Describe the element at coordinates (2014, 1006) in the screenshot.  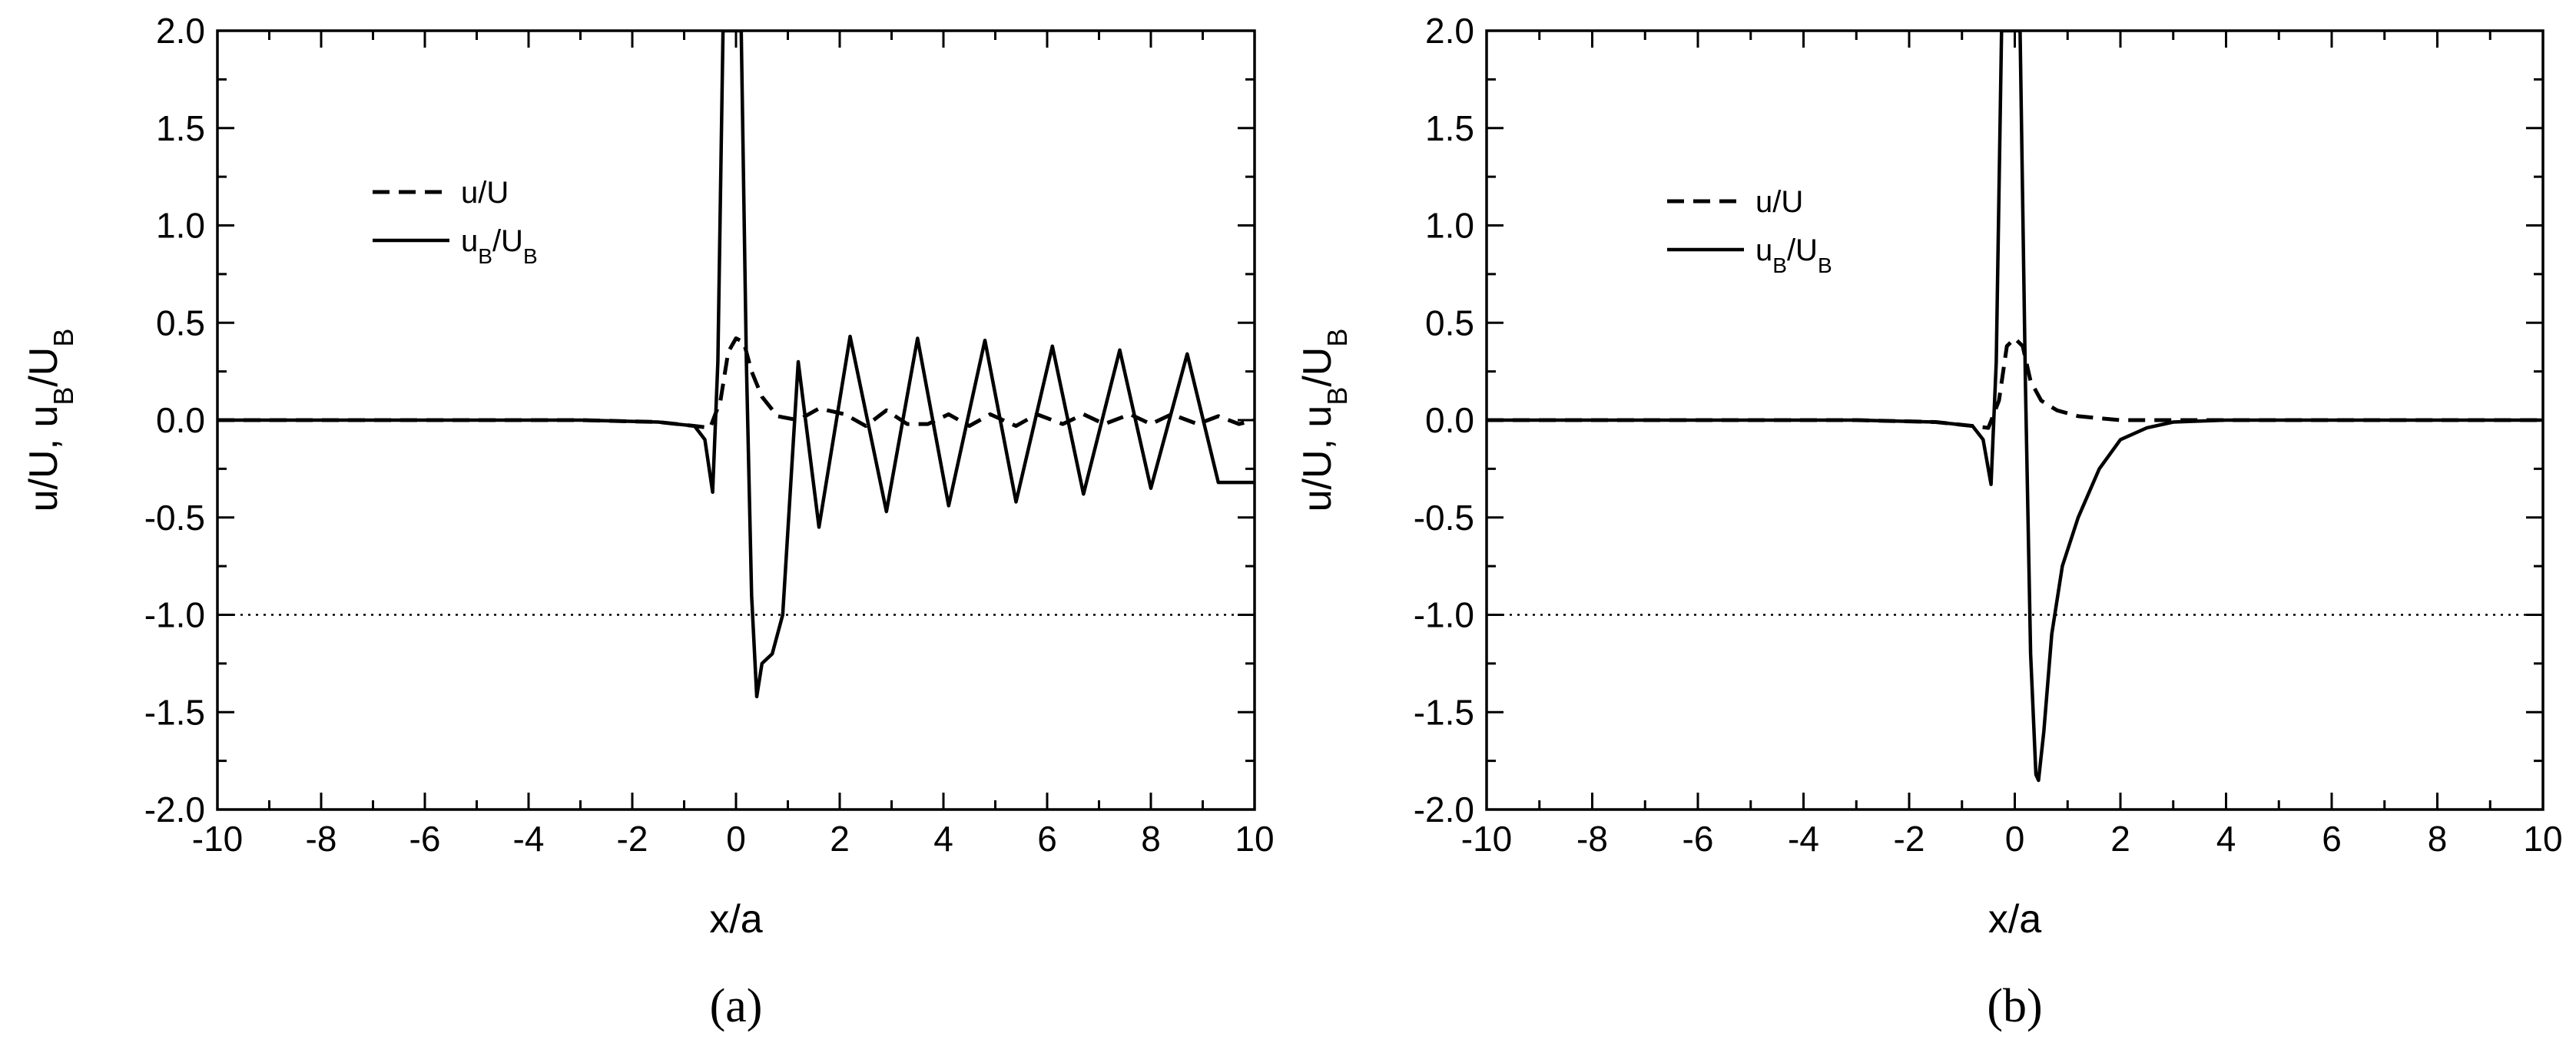
I see `panel-label: (b)` at that location.